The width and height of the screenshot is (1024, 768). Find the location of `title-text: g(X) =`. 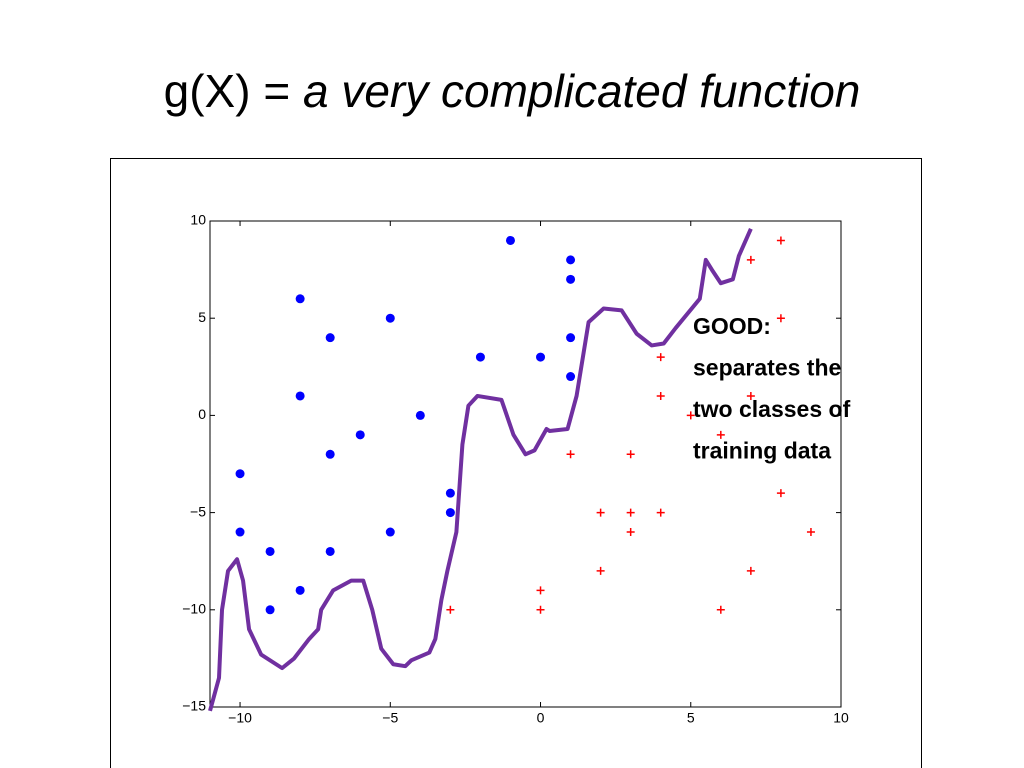

title-text: g(X) = is located at coordinates (227, 91).